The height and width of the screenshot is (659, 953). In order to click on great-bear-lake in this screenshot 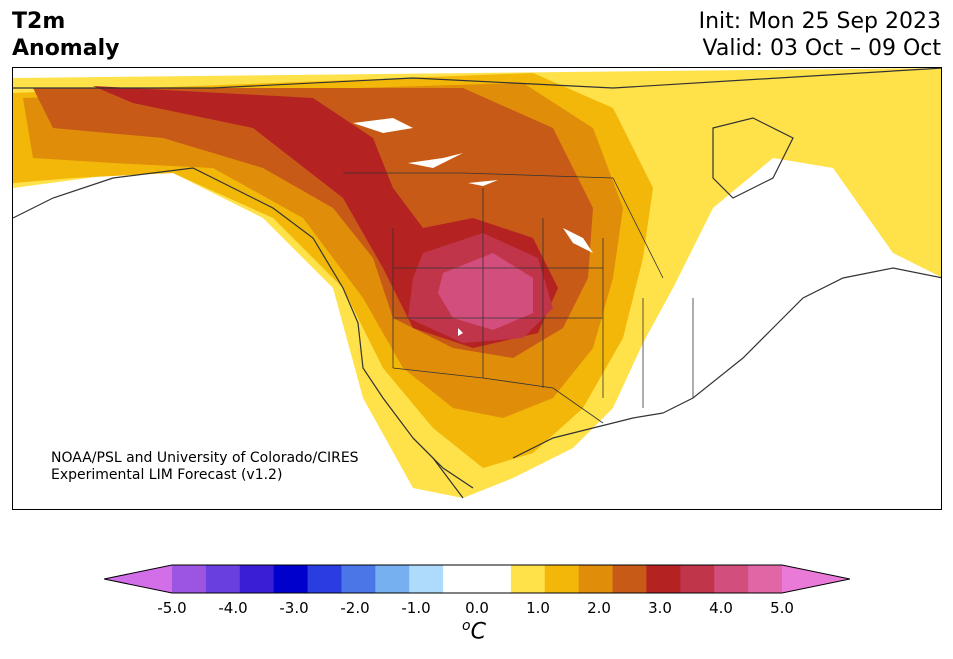, I will do `click(383, 125)`.